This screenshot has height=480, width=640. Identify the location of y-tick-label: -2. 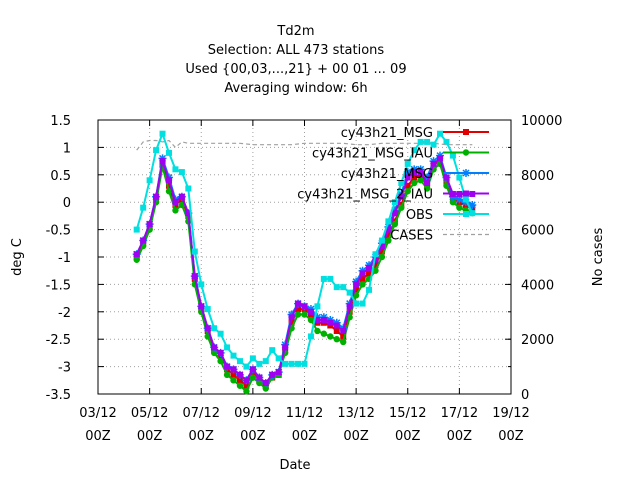
(64, 313).